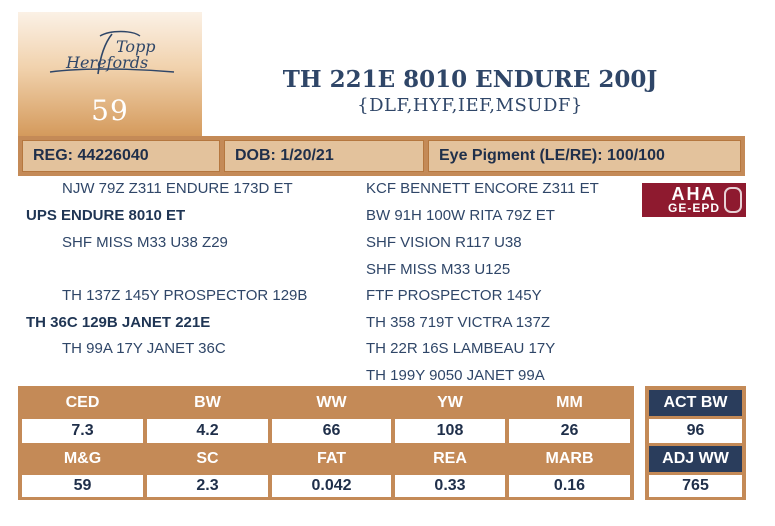 The height and width of the screenshot is (526, 775). What do you see at coordinates (695, 431) in the screenshot?
I see `actual-bw-value: 96` at bounding box center [695, 431].